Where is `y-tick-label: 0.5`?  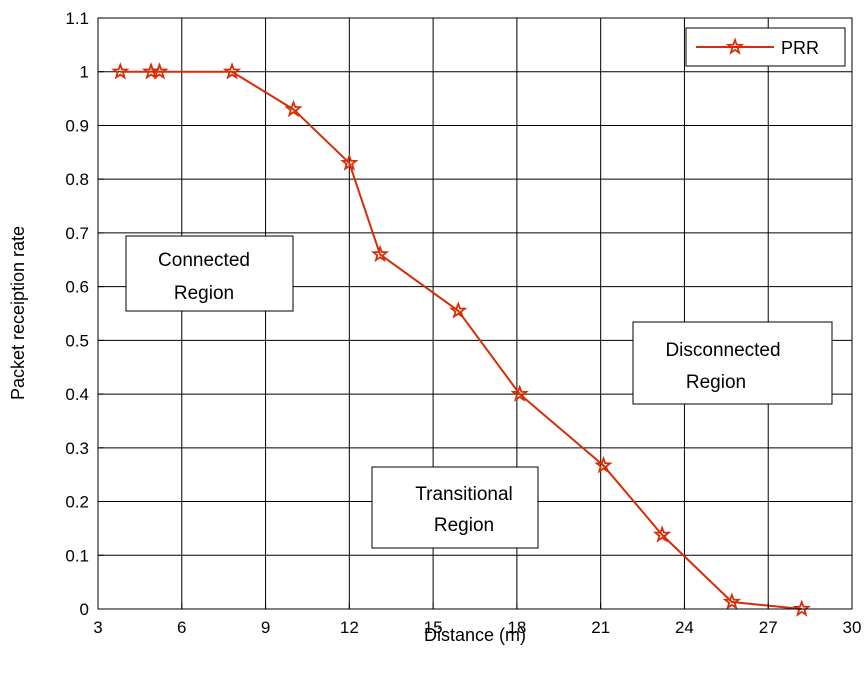
y-tick-label: 0.5 is located at coordinates (77, 340).